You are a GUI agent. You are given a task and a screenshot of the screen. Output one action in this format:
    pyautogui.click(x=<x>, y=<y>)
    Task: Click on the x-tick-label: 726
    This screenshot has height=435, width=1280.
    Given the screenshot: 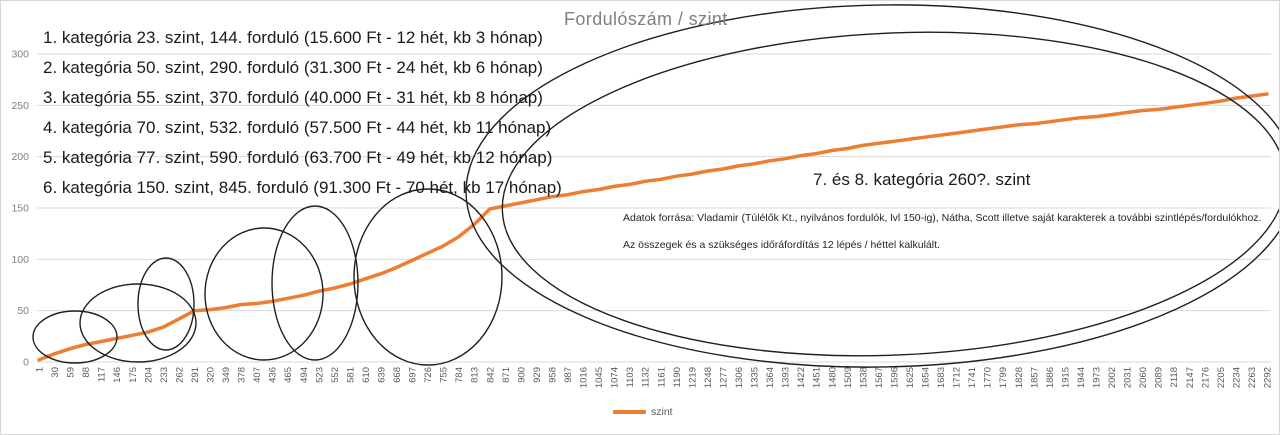 What is the action you would take?
    pyautogui.click(x=428, y=375)
    